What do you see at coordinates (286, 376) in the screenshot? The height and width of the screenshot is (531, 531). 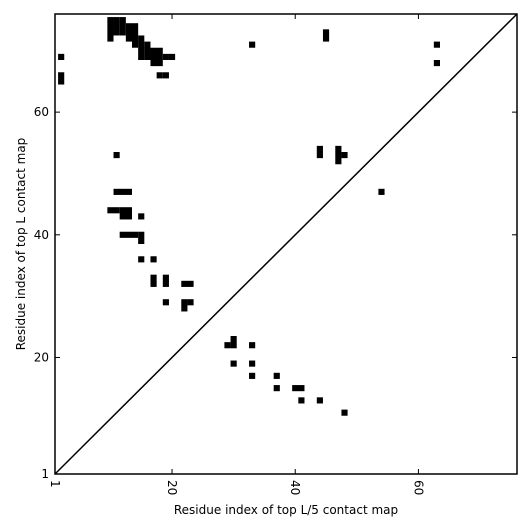 I see `lower-triangle-cells` at bounding box center [286, 376].